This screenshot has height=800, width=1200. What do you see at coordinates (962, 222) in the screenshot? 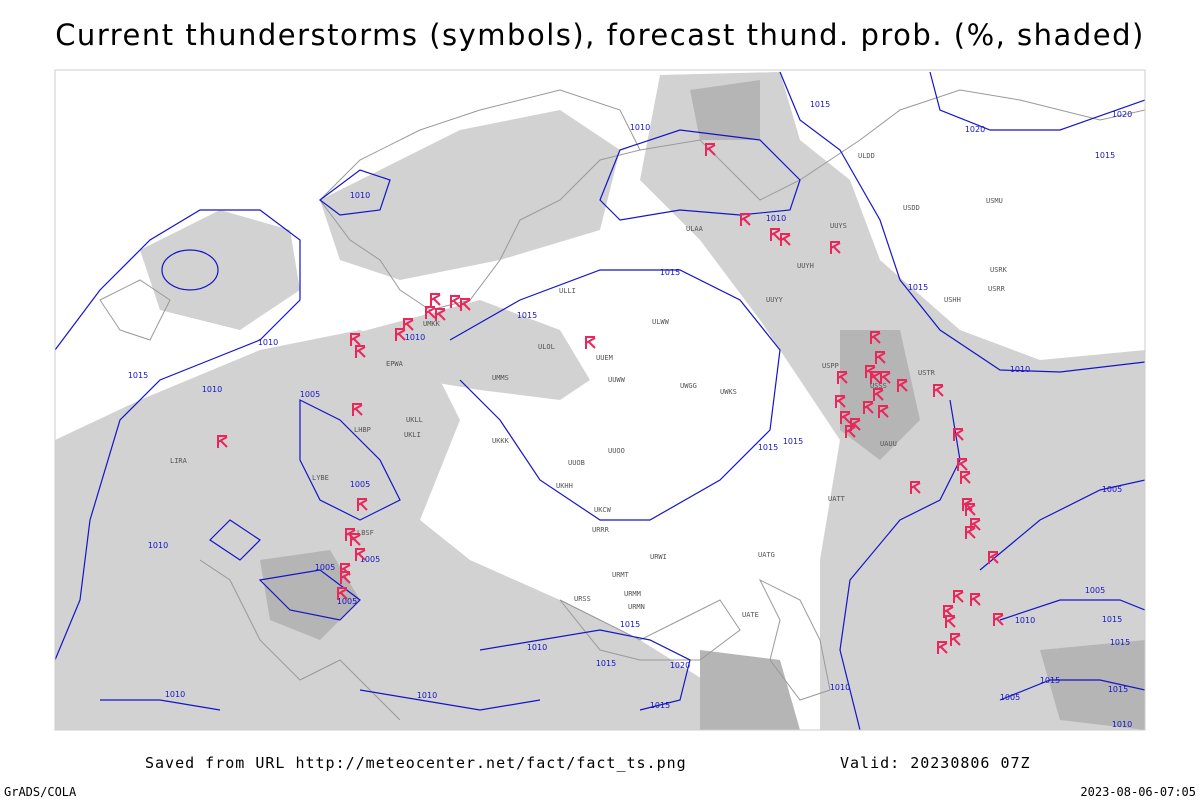
I see `isobar-1015-east` at bounding box center [962, 222].